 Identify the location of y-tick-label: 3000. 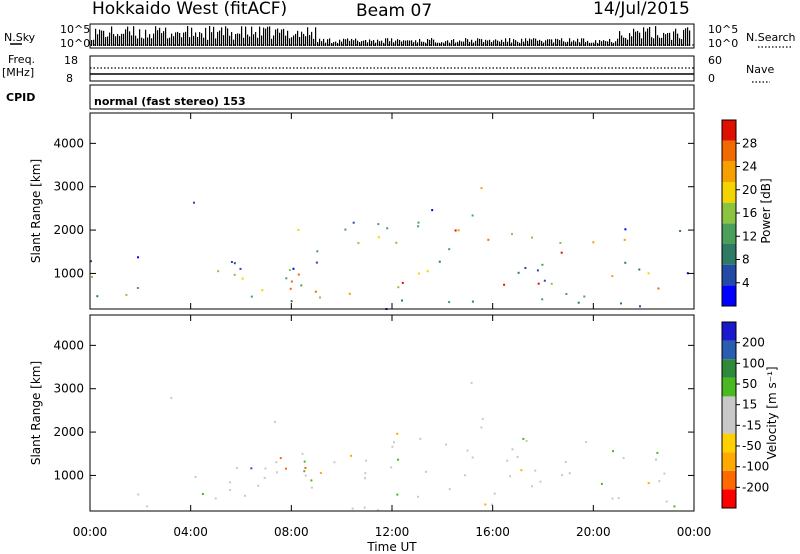
(68, 389).